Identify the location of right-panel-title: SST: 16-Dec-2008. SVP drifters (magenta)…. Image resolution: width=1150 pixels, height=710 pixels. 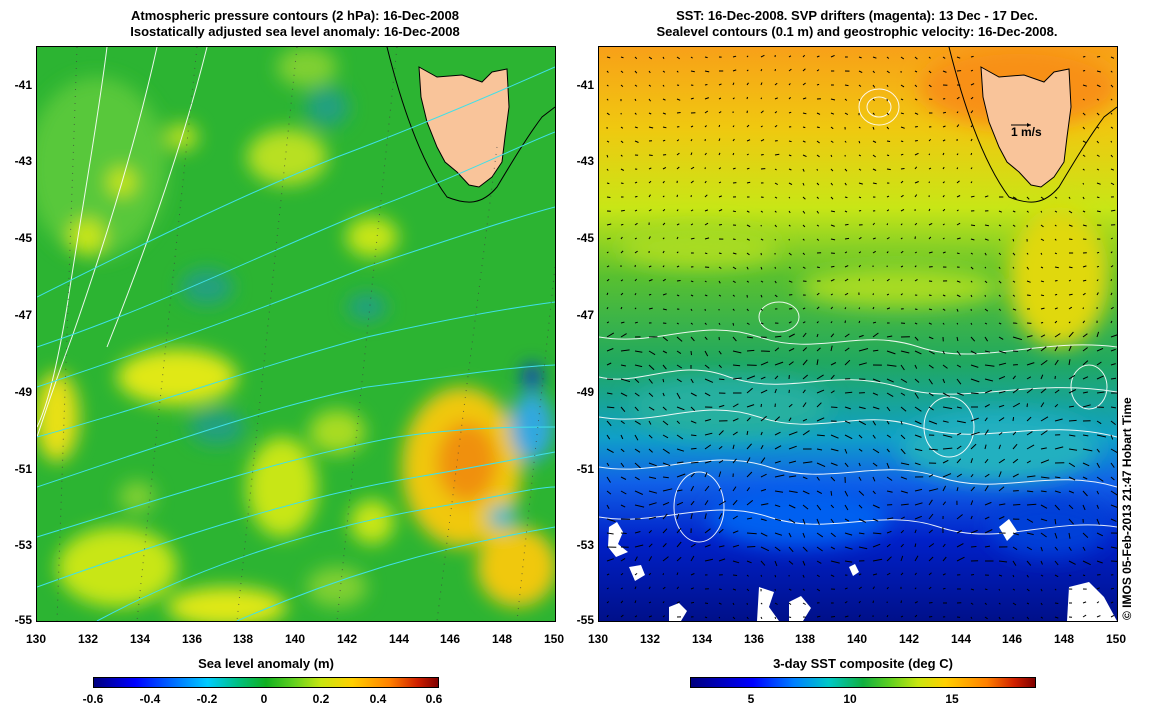
(857, 24).